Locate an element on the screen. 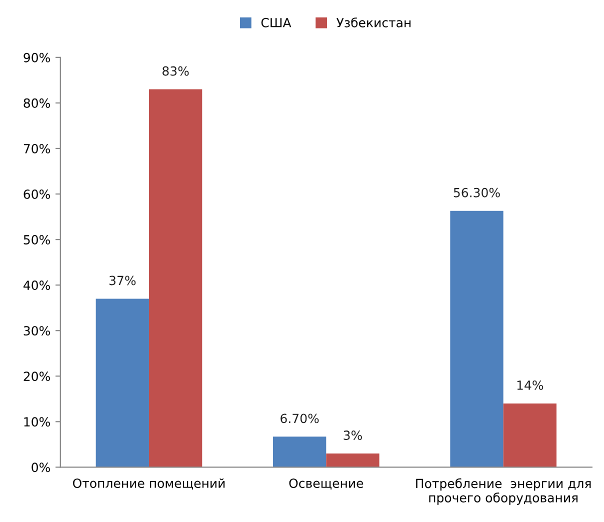 The image size is (604, 522). y-tick-label: 10% is located at coordinates (37, 422).